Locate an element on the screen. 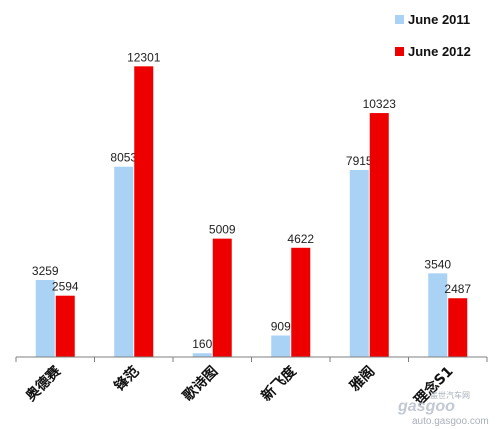 The height and width of the screenshot is (429, 502). watermark: 盖世汽车网 gasgoo auto.gasgoo.com is located at coordinates (443, 408).